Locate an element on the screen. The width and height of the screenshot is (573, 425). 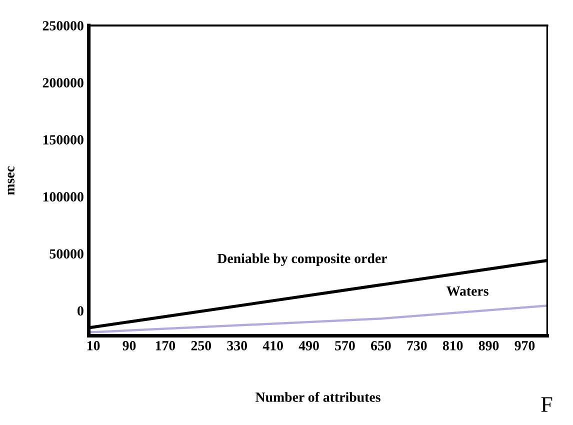
x-axis-title: Number of attributes is located at coordinates (318, 397).